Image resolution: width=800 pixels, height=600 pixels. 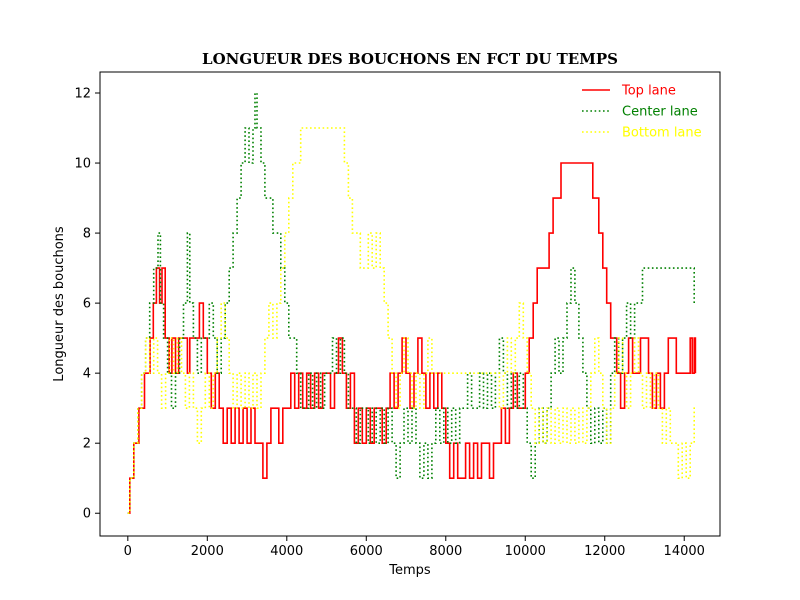 What do you see at coordinates (684, 551) in the screenshot?
I see `x-tick-label: 14000` at bounding box center [684, 551].